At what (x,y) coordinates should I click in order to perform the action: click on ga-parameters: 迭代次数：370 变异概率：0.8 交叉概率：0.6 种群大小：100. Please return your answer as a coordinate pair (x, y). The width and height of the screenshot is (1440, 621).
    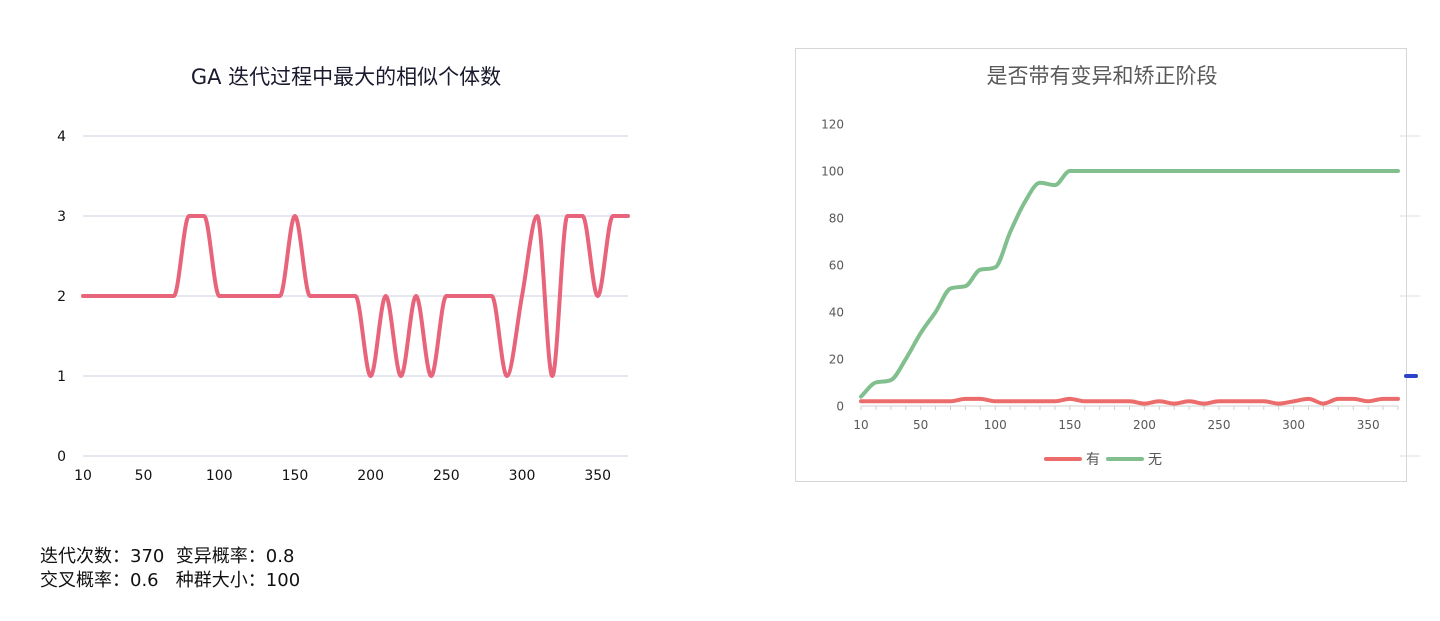
    Looking at the image, I should click on (170, 569).